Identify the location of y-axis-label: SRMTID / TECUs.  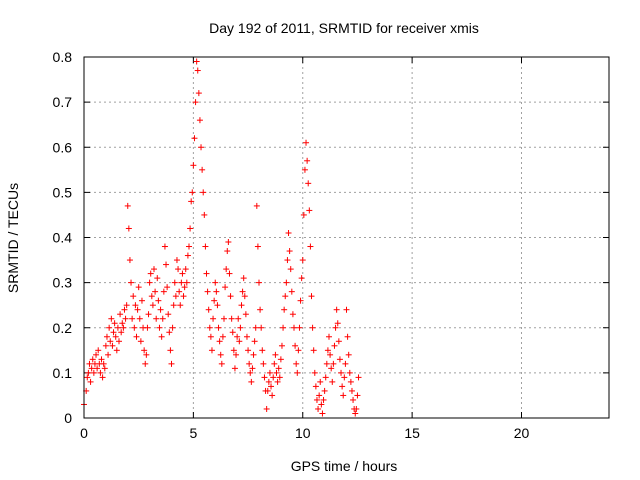
(13, 238).